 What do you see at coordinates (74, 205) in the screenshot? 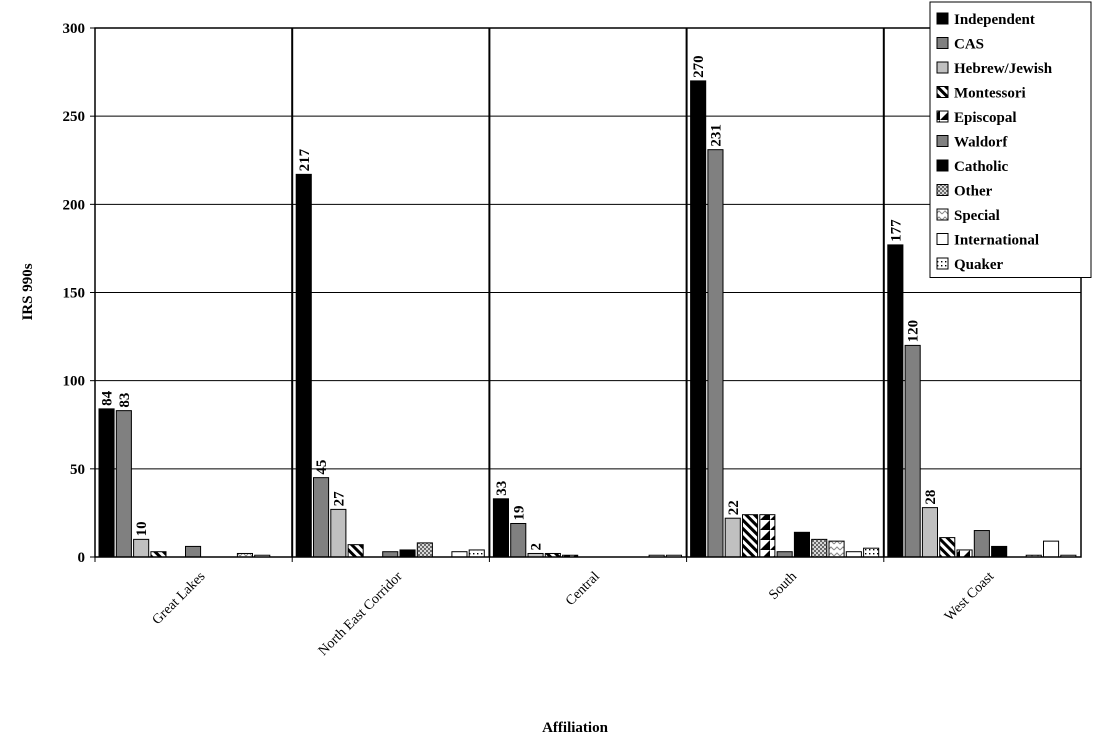
I see `y-tick-label: 200` at bounding box center [74, 205].